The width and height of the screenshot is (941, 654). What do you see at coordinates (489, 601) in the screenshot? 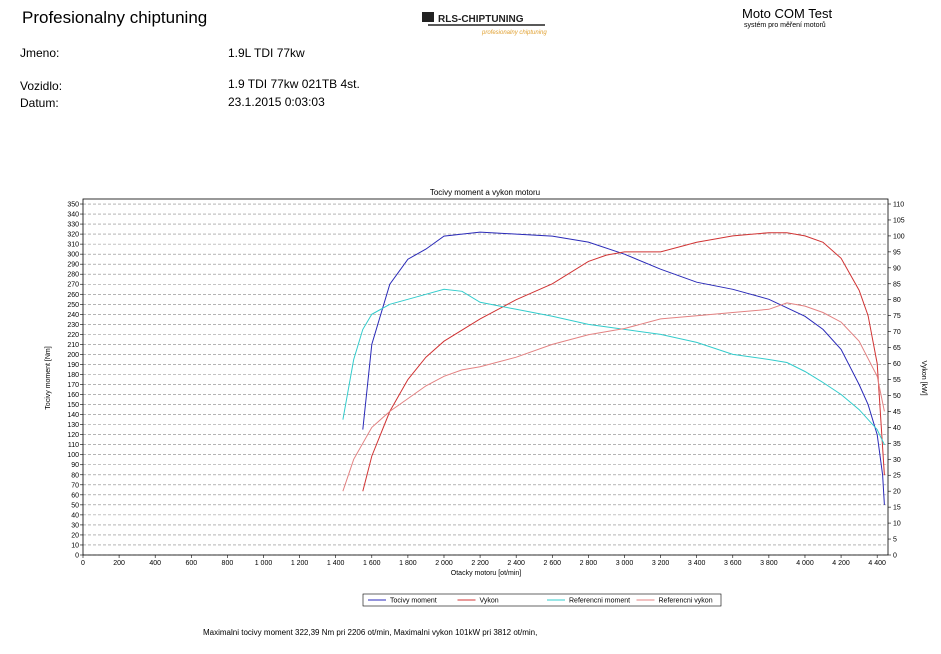
I see `legend-label: Vykon` at bounding box center [489, 601].